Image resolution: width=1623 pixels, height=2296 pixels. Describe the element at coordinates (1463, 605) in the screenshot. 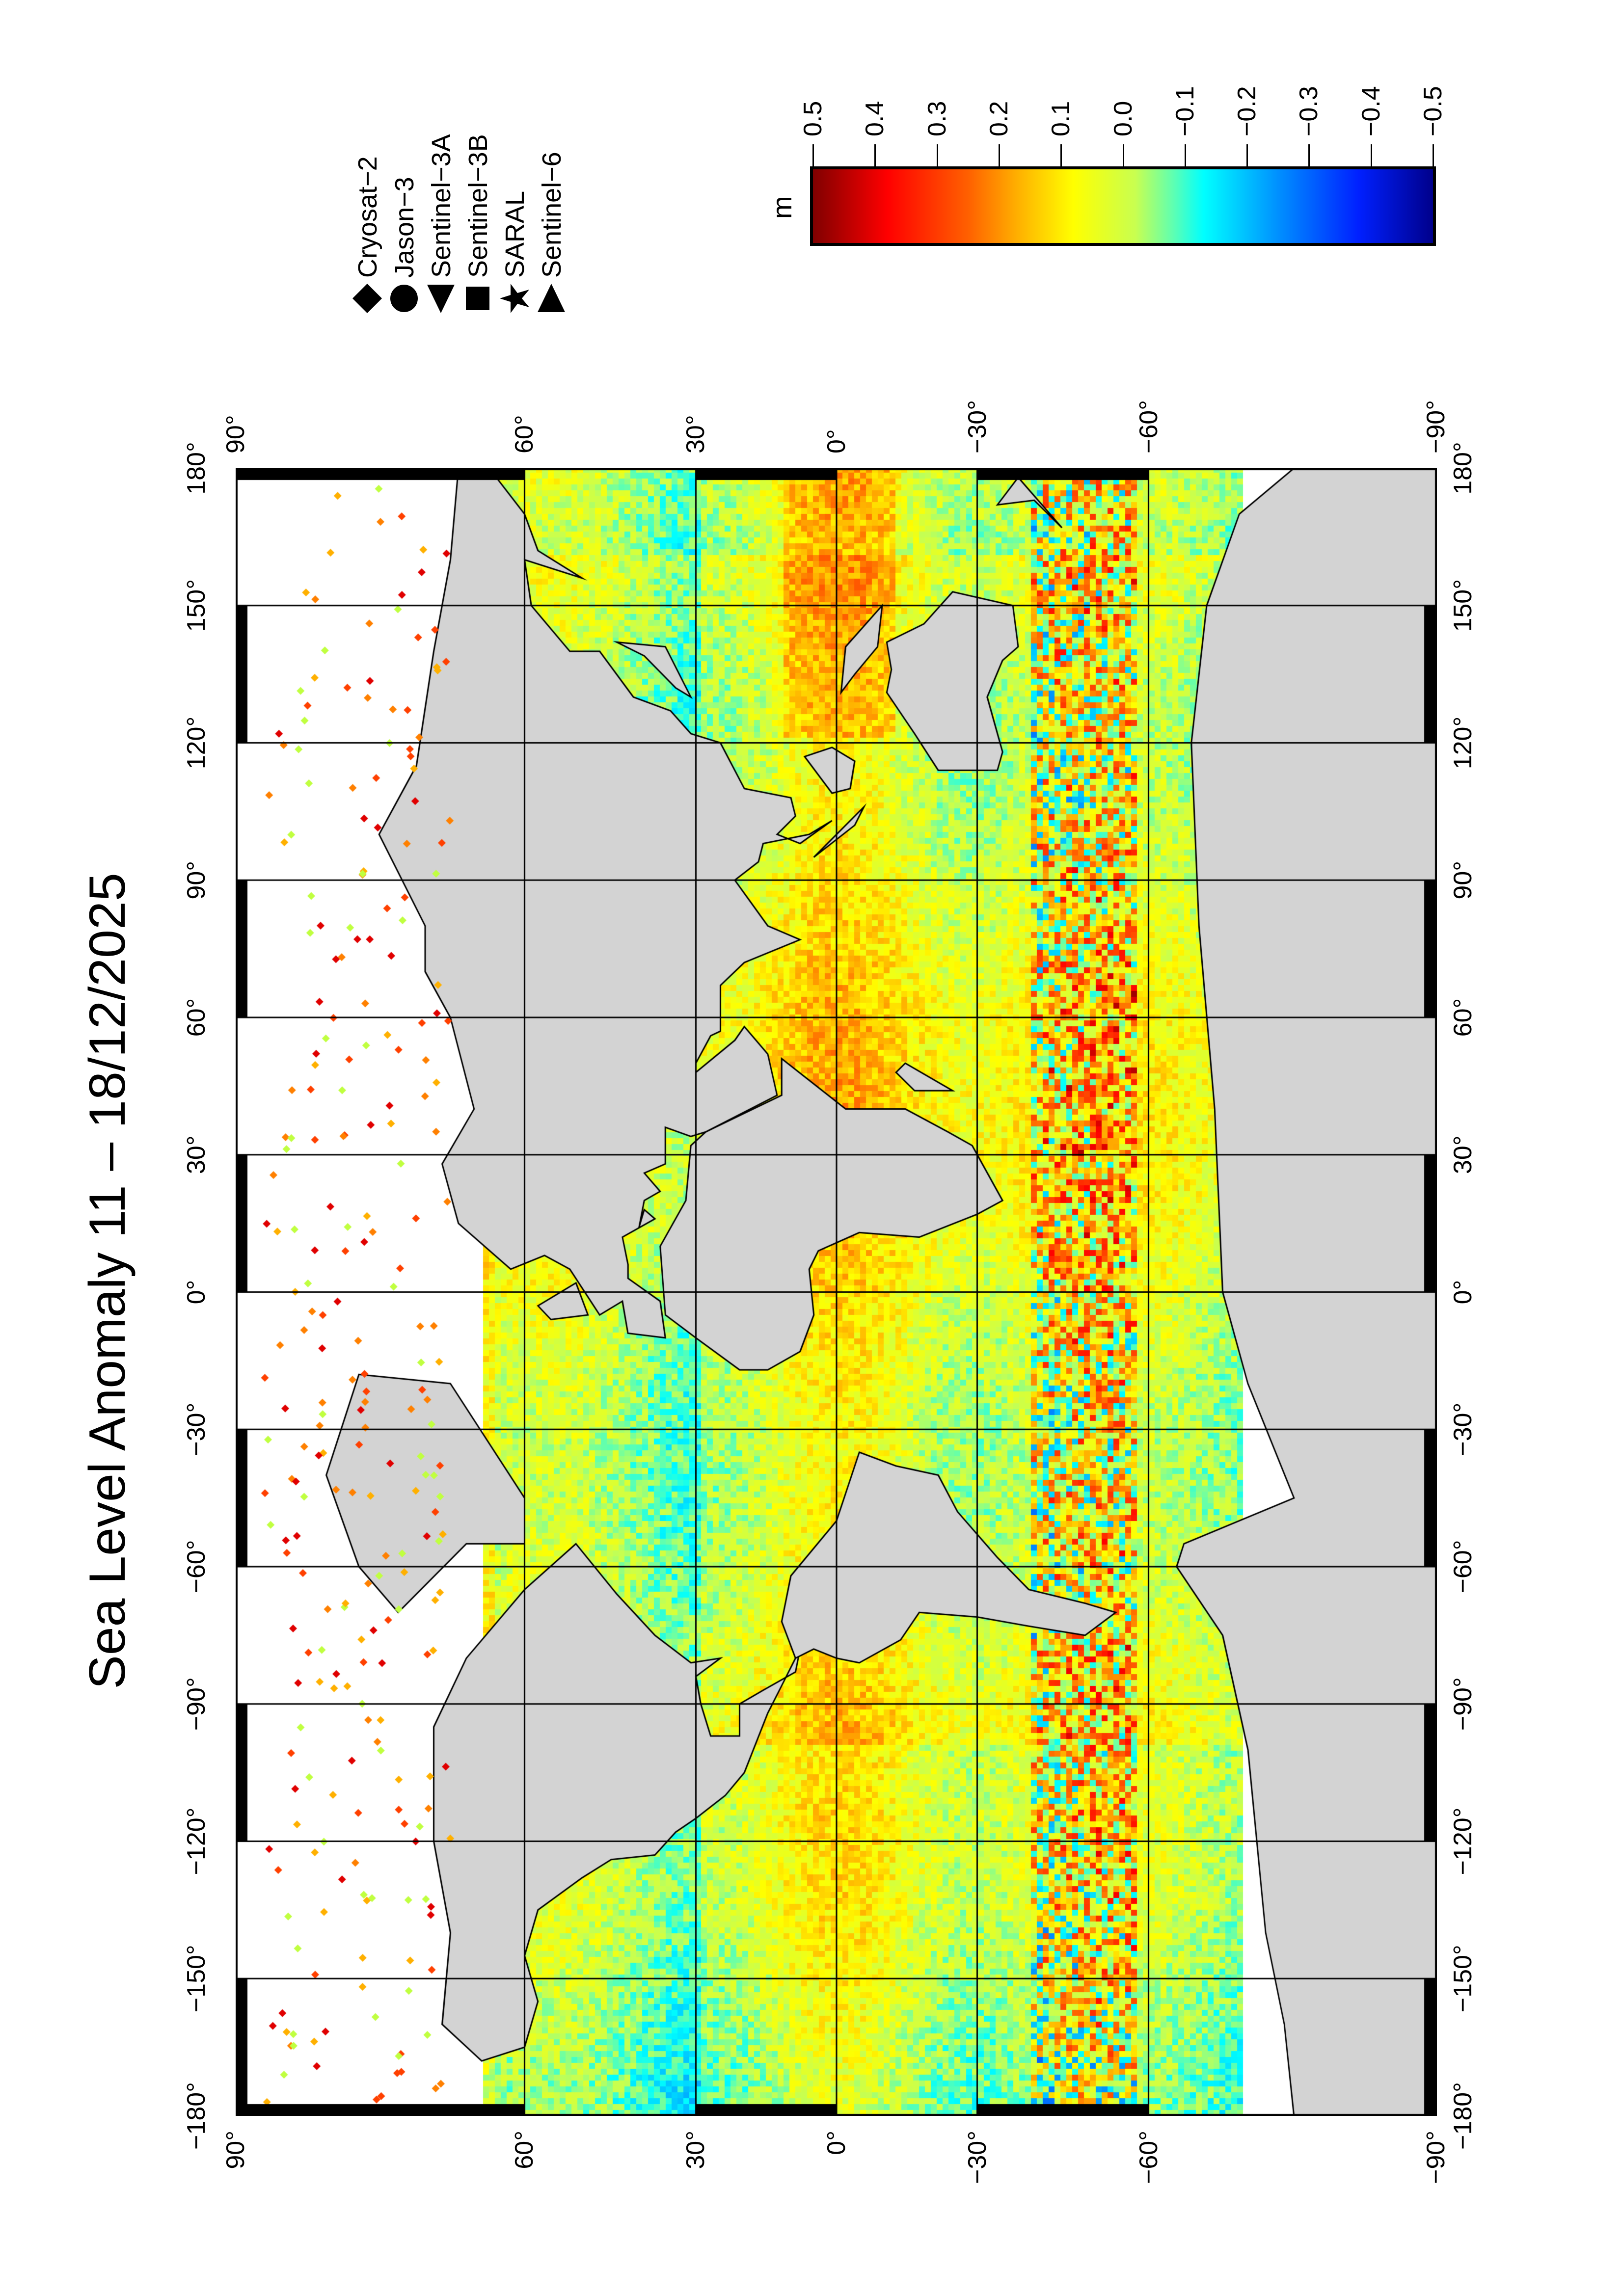

I see `lon-label-bottom: 150°` at that location.